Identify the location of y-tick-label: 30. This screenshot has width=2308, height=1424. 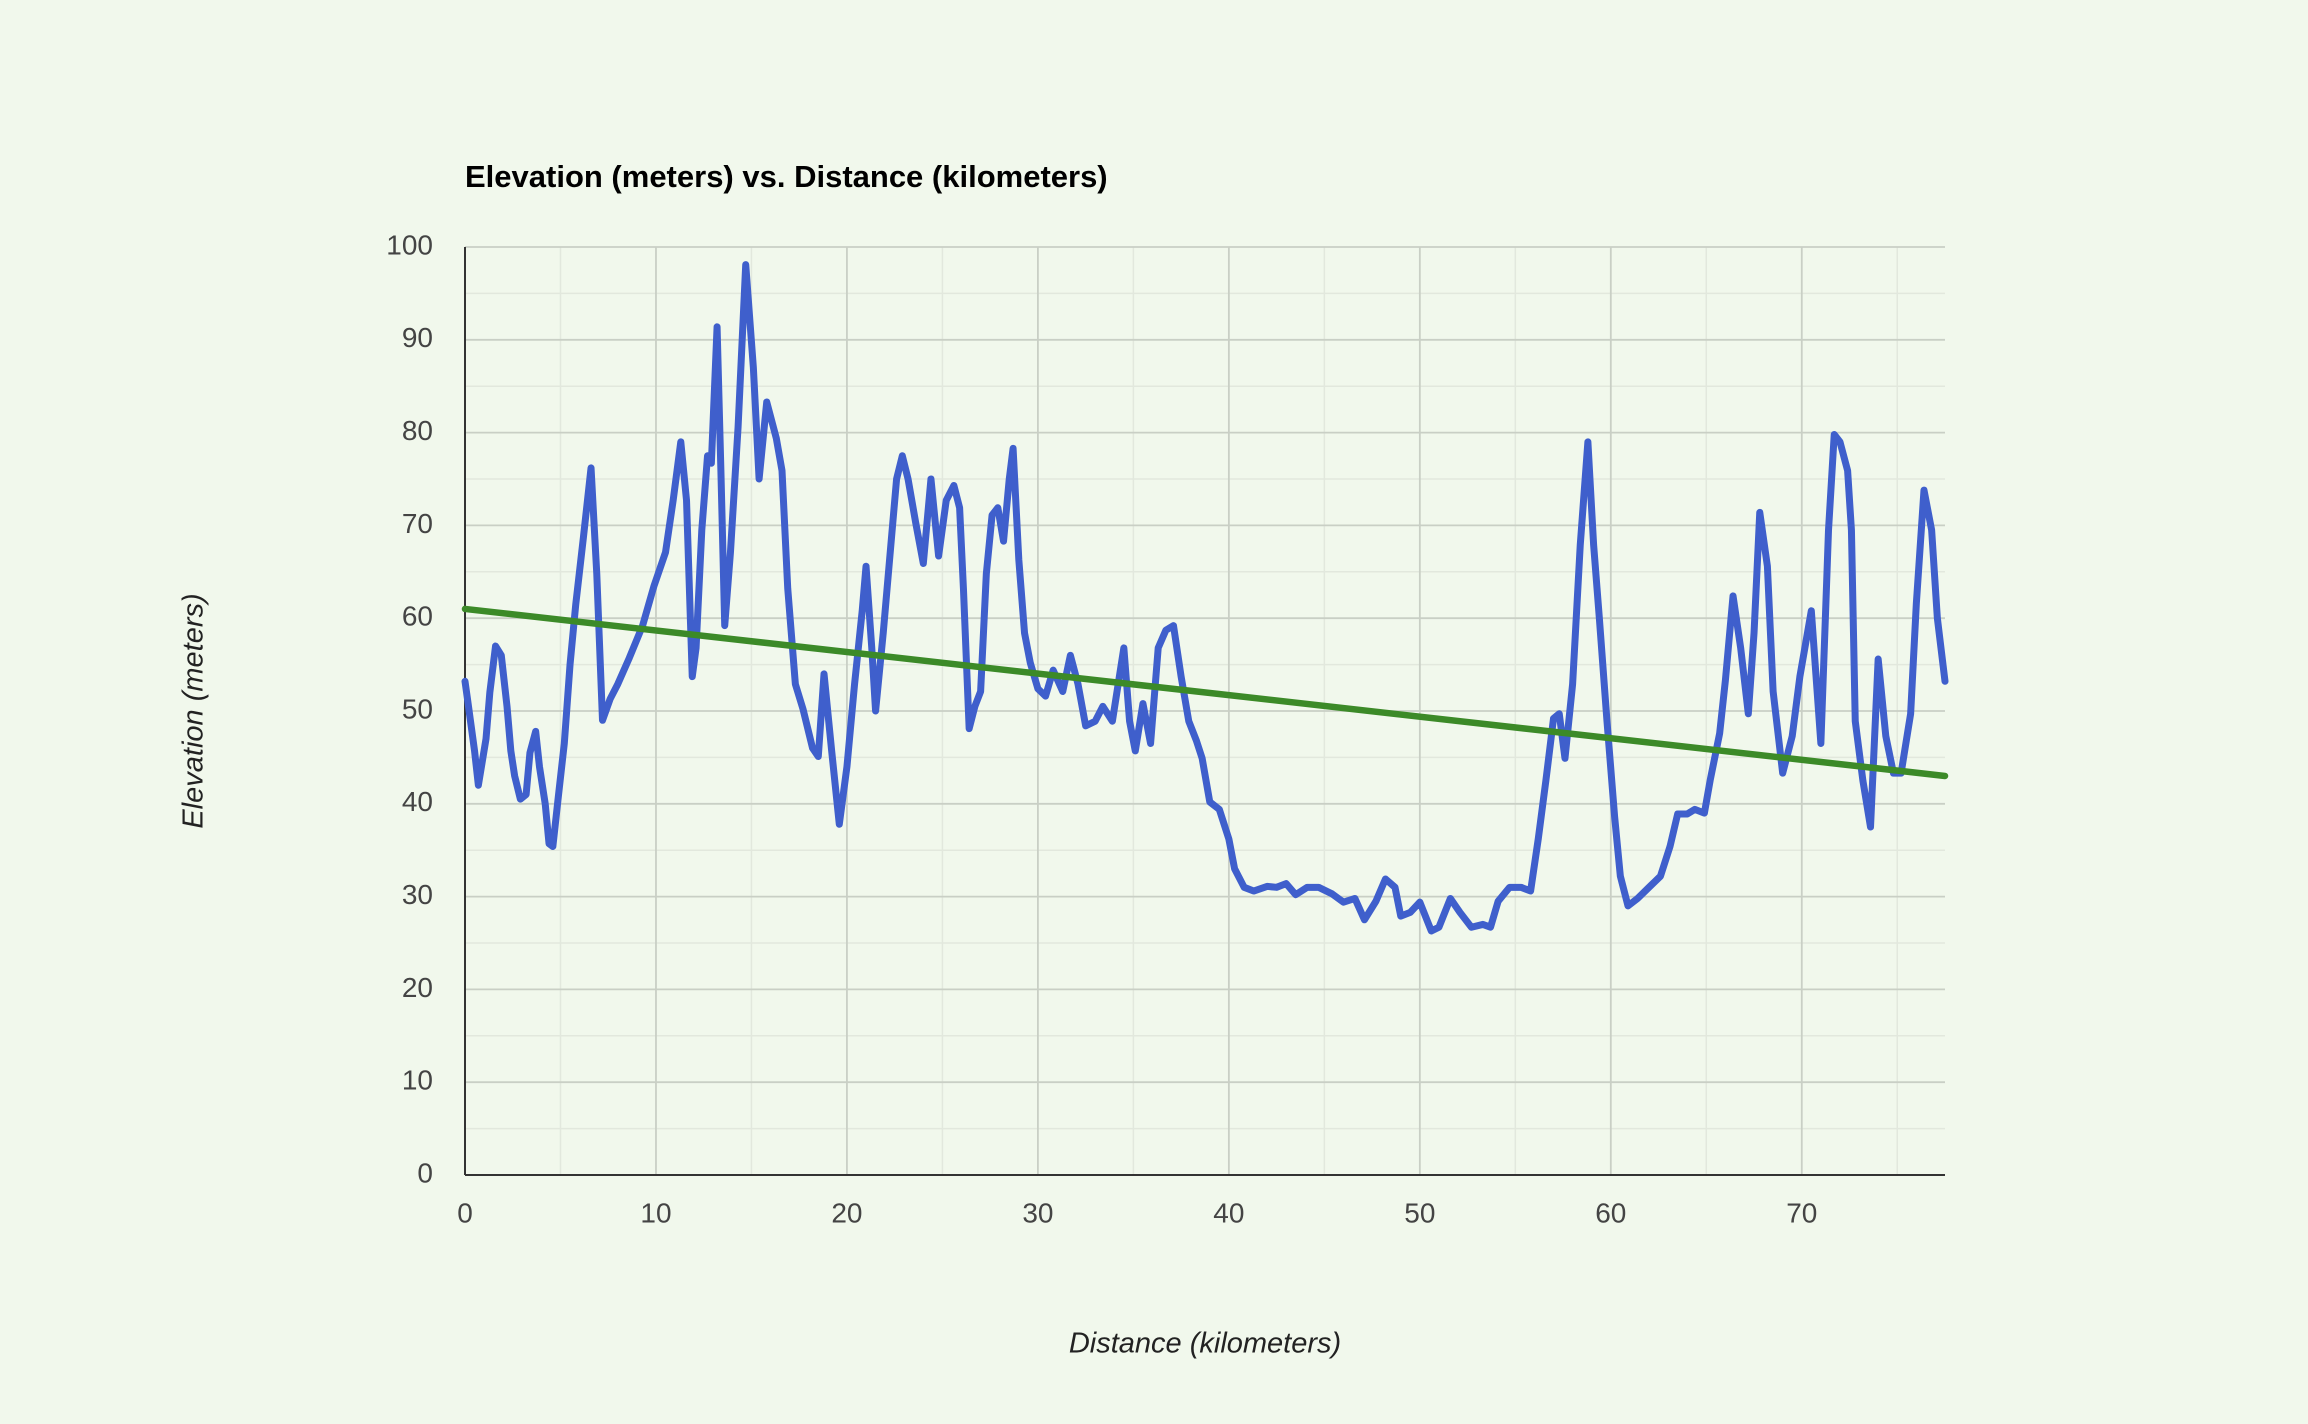
(417, 894).